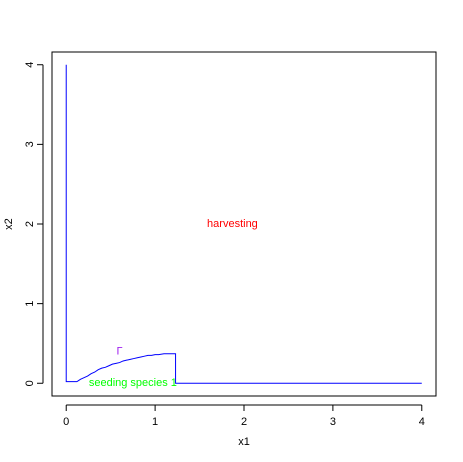 The image size is (463, 462). I want to click on x-tick-label: 0, so click(66, 422).